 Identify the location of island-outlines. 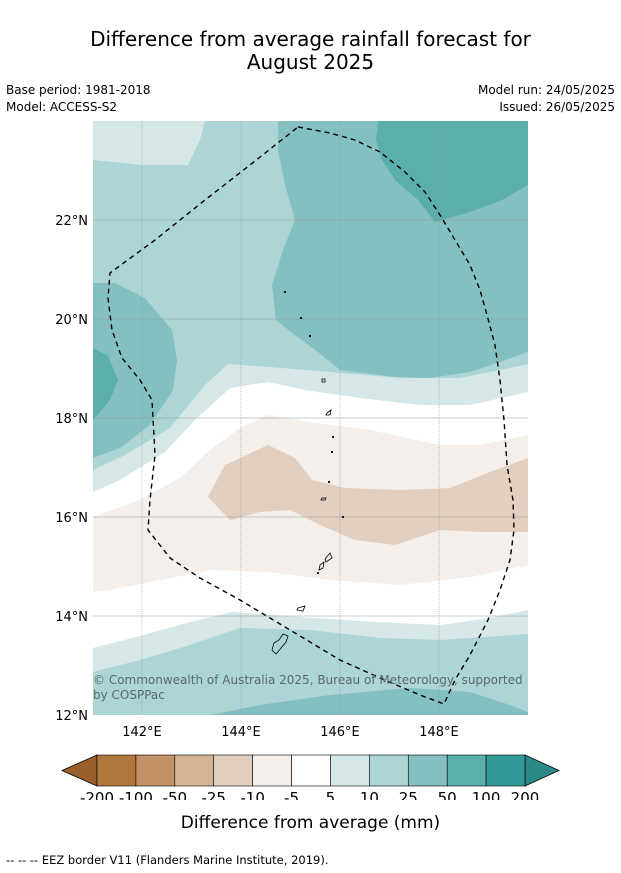
(308, 472).